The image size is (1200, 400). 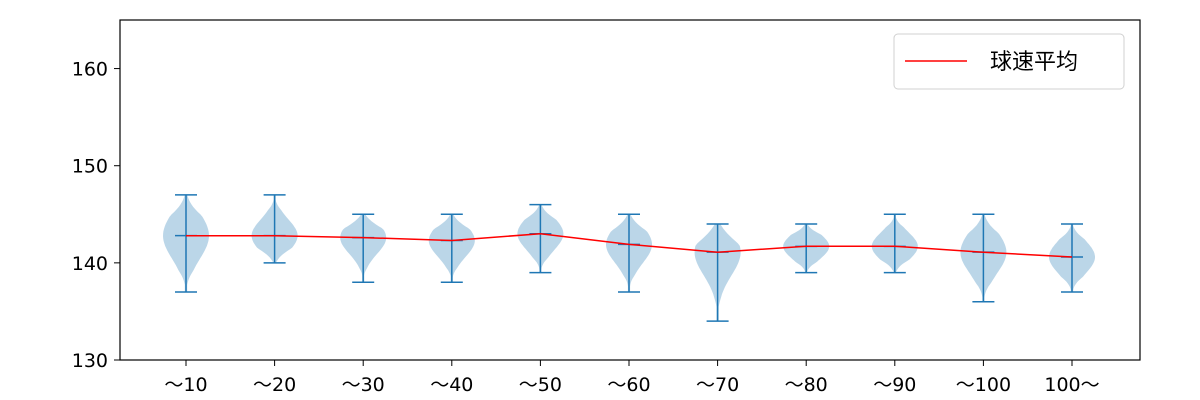 I want to click on y-axis: 130 140 150 160, so click(x=96, y=215).